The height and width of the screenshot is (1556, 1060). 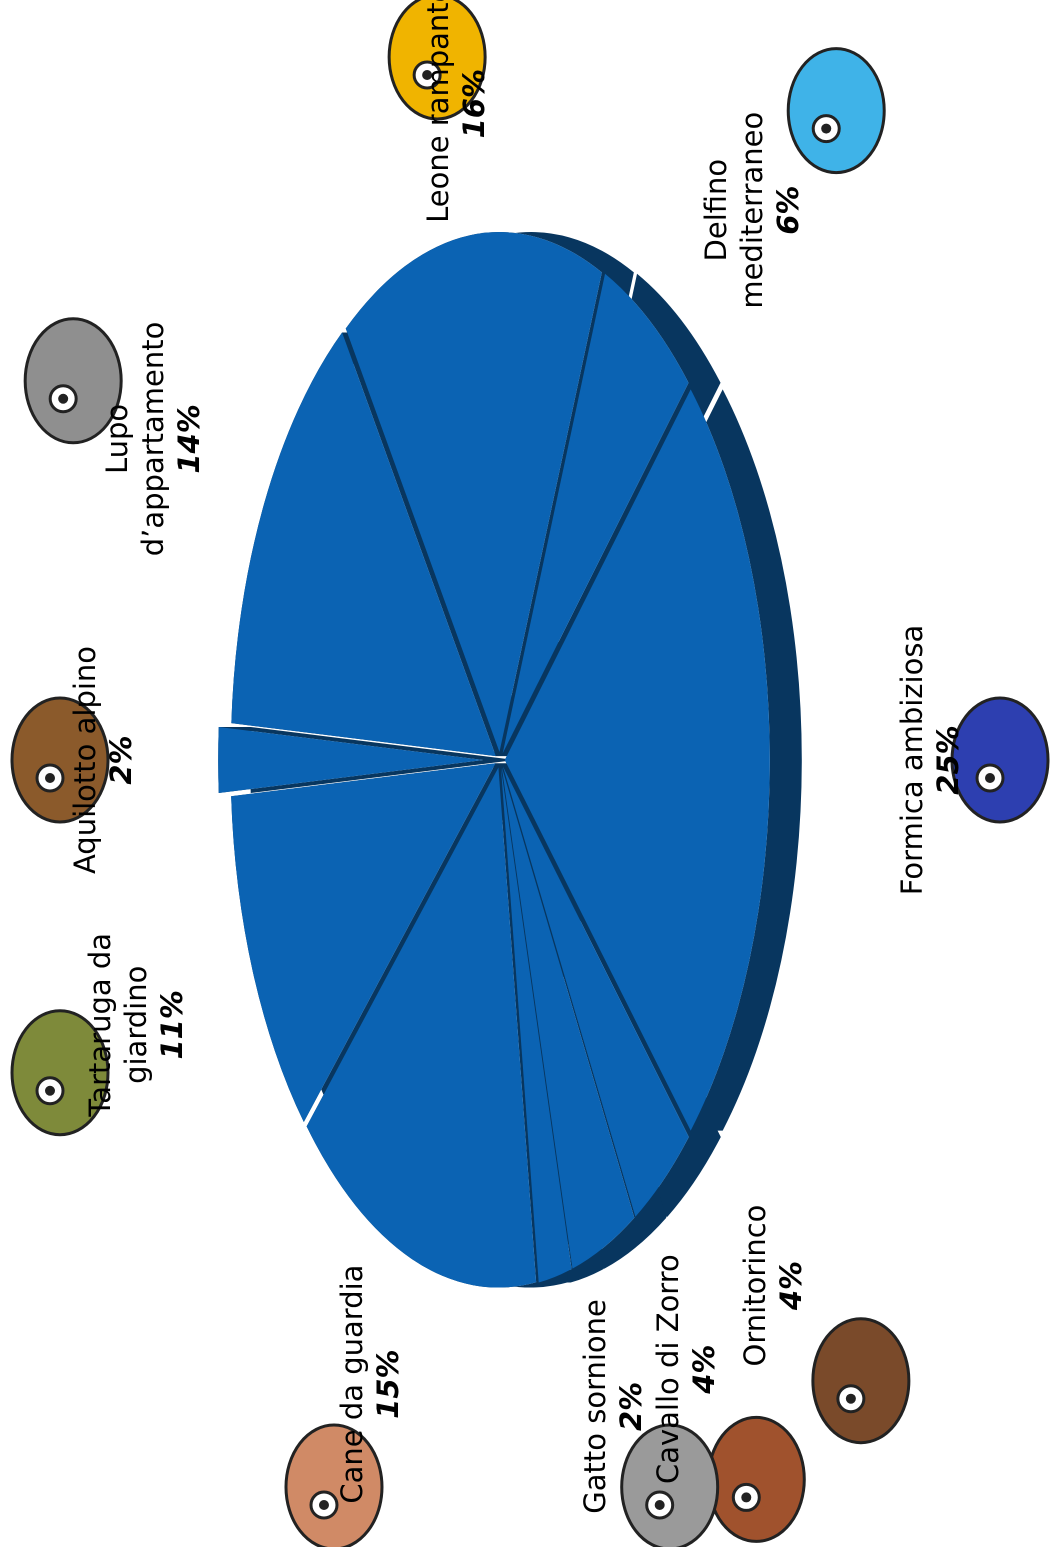 I want to click on slice-label: Gatto sornione 2%, so click(x=613, y=1406).